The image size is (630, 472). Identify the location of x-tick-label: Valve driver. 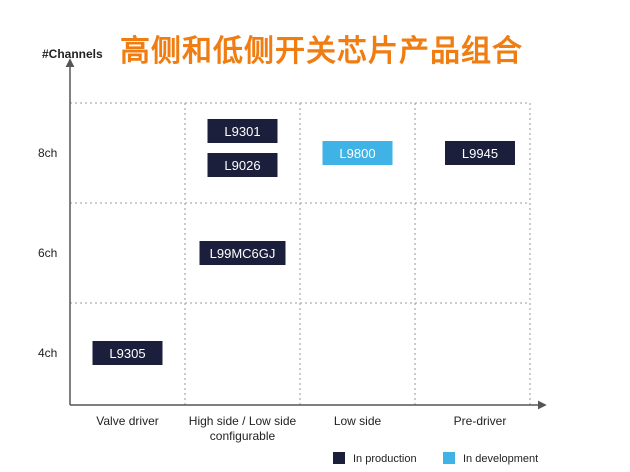
(127, 421).